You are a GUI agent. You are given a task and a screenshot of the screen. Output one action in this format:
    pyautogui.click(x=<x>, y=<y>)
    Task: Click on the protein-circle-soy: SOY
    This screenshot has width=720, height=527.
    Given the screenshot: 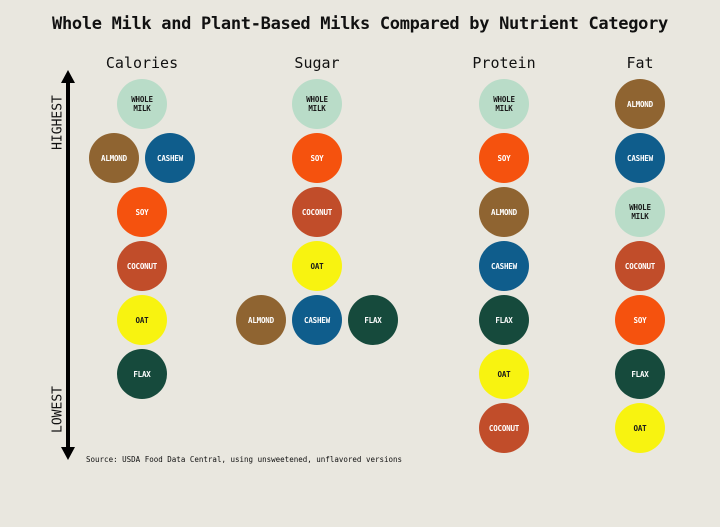 What is the action you would take?
    pyautogui.click(x=504, y=158)
    